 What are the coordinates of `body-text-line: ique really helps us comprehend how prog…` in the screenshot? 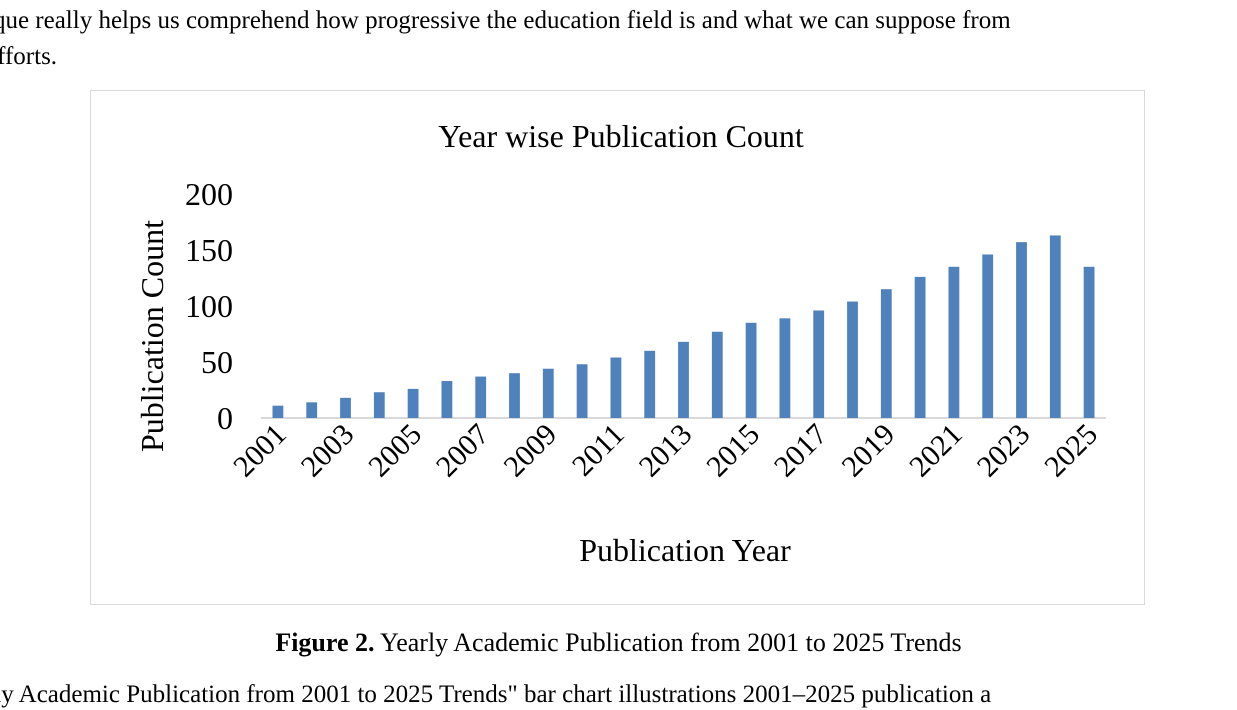 It's located at (505, 20).